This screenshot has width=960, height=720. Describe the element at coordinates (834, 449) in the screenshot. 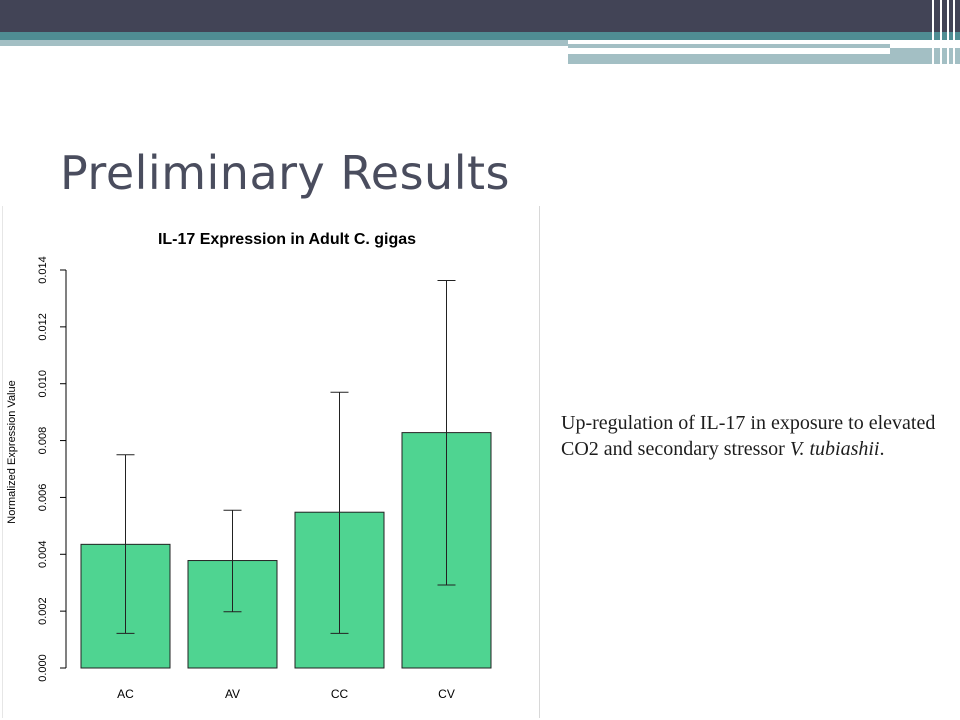

I see `caption-species: V. tubiashii` at that location.